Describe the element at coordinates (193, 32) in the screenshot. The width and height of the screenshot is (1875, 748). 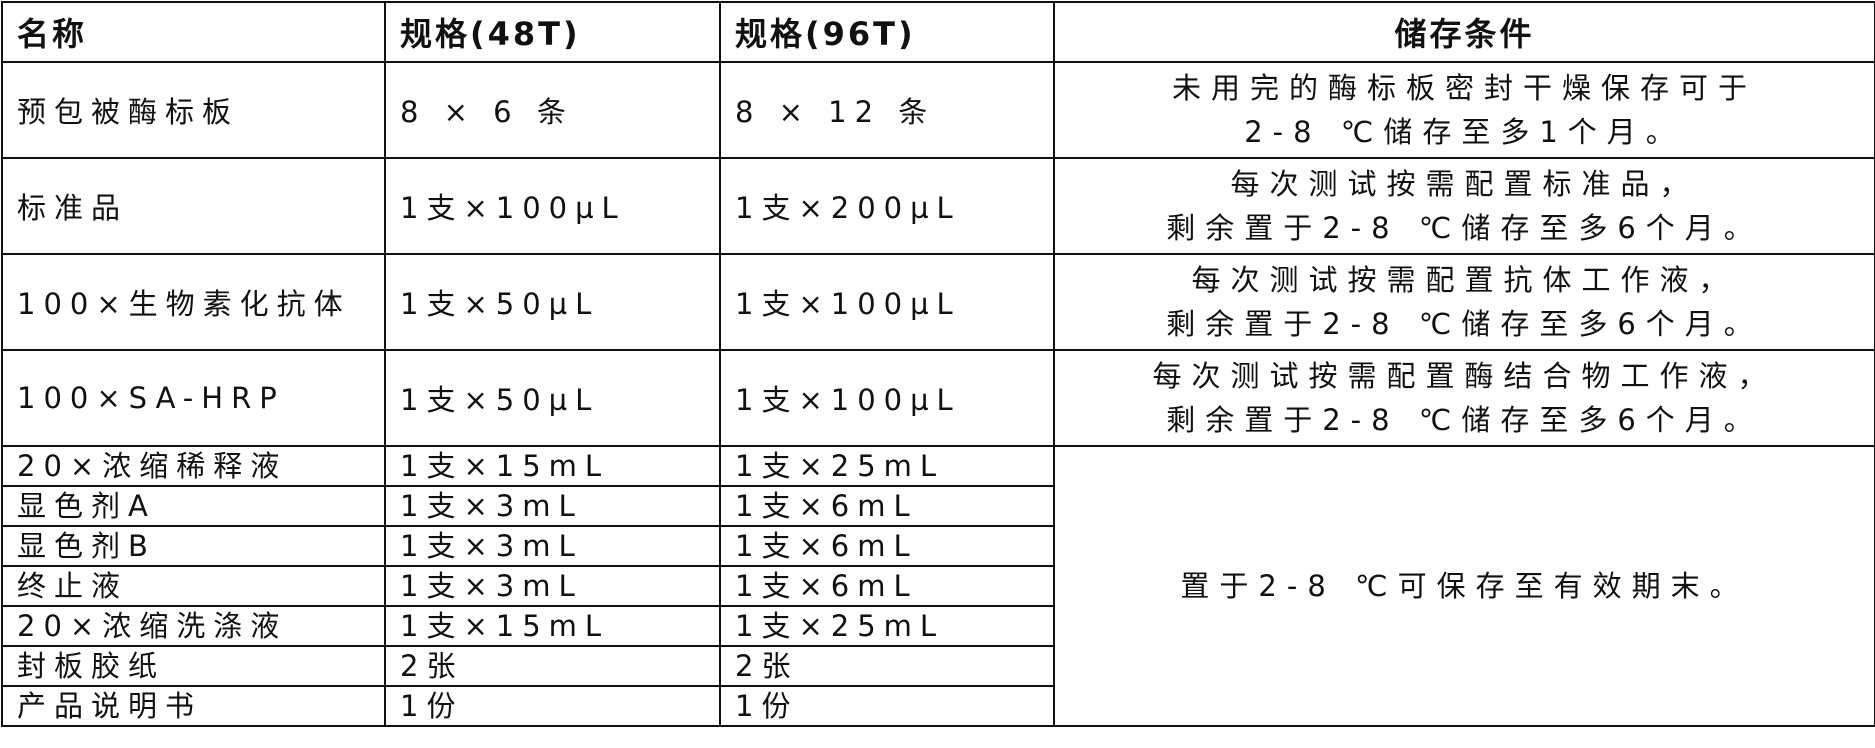
I see `header-name: 名称` at that location.